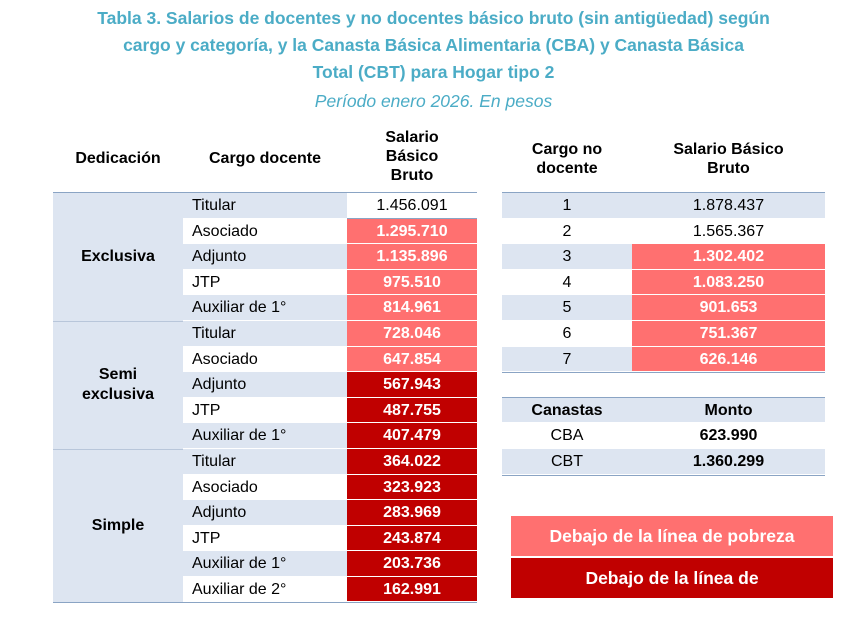  I want to click on salario-cell: 814.961, so click(412, 308).